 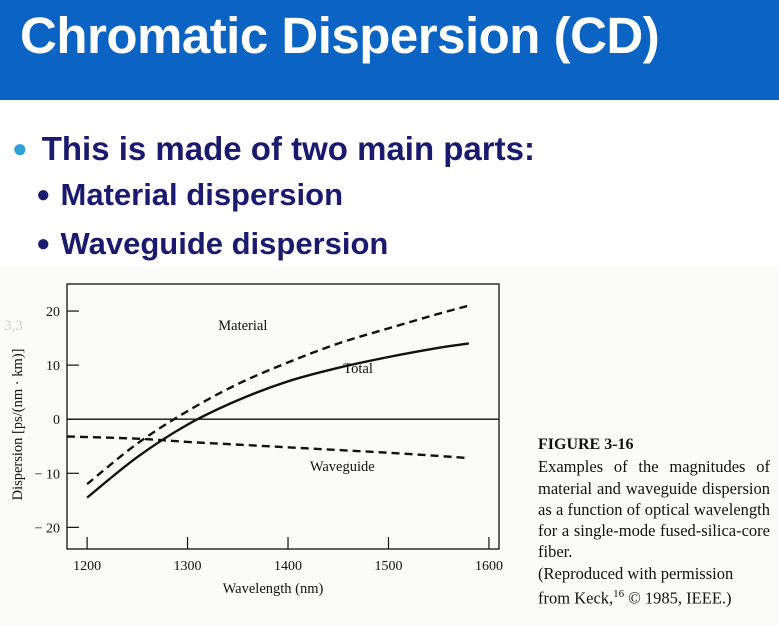 I want to click on scan-bleed-mark: 3,3, so click(x=13, y=326).